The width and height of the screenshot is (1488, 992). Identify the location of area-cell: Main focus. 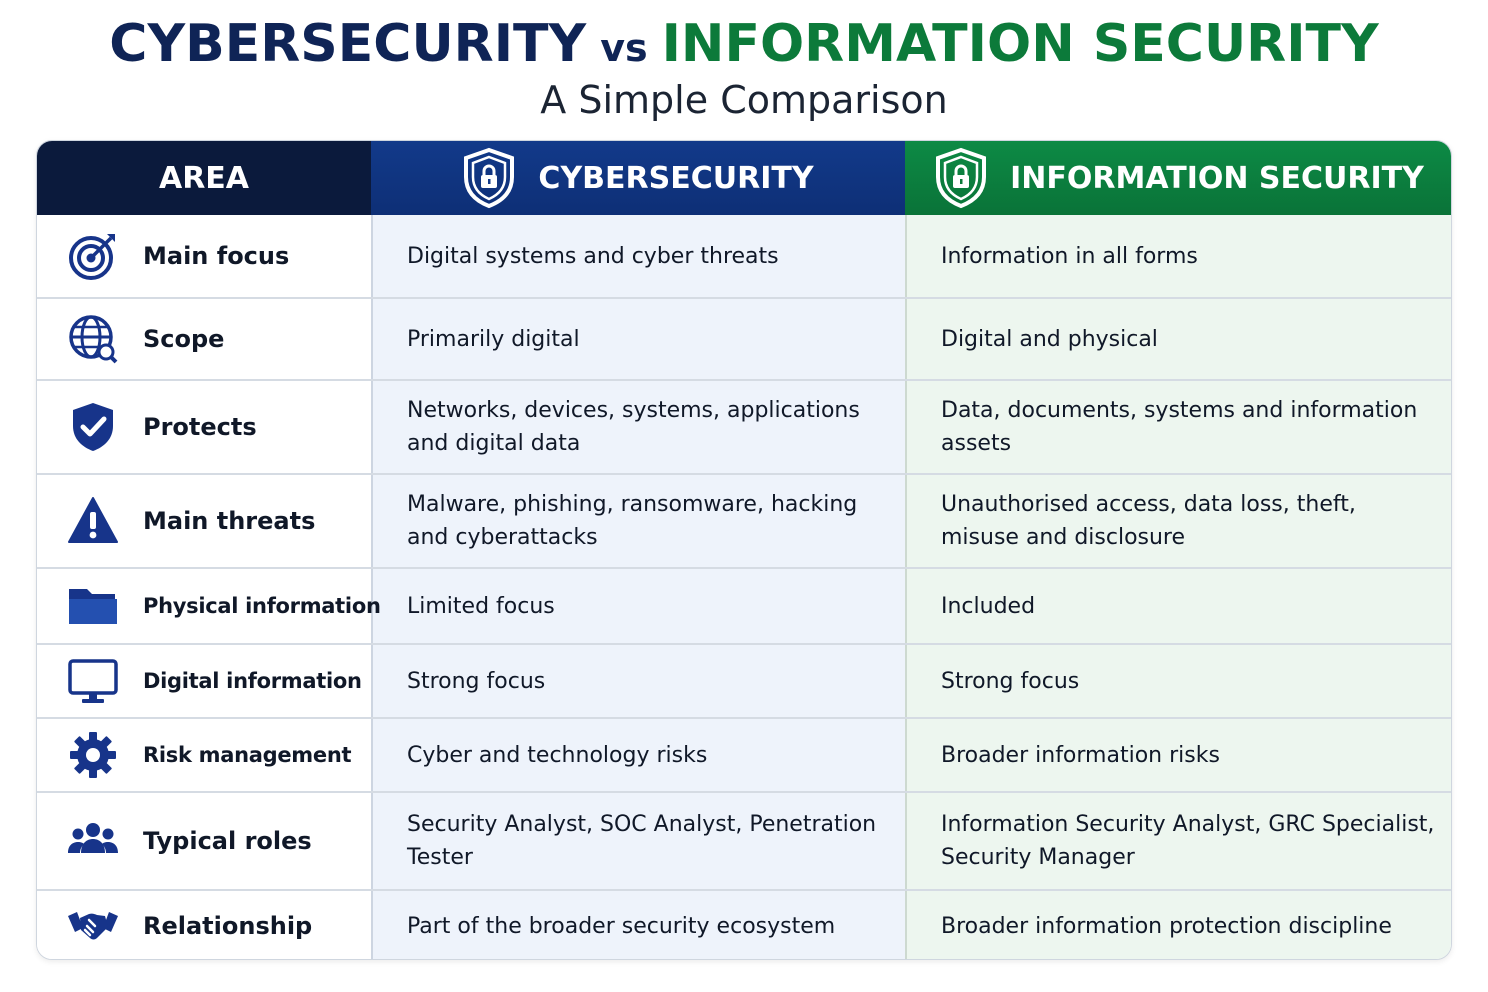
(204, 256).